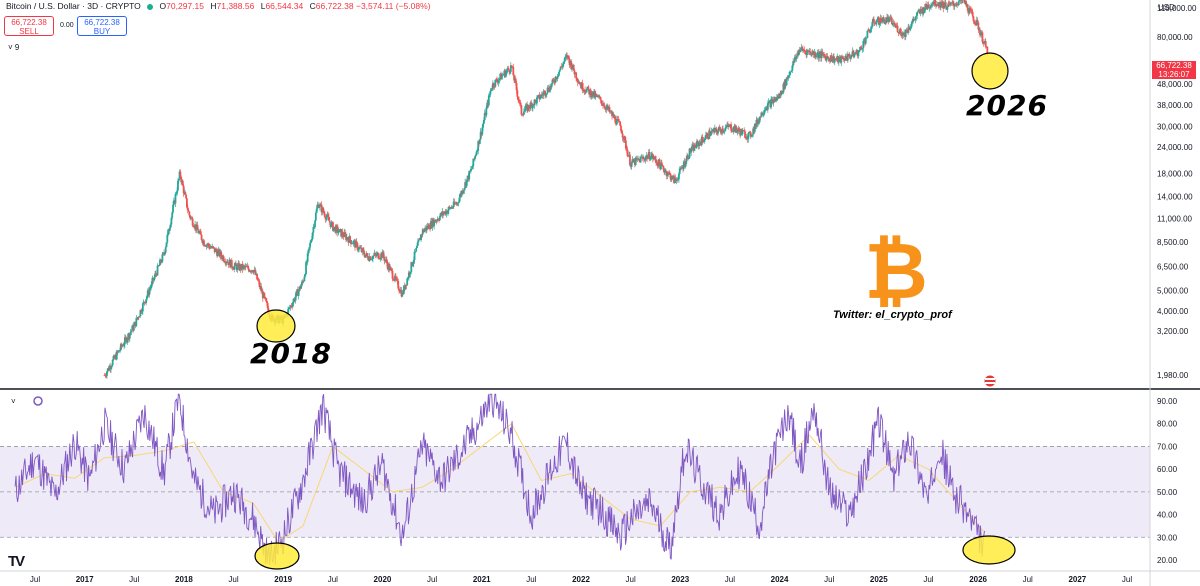 The width and height of the screenshot is (1200, 586). Describe the element at coordinates (102, 26) in the screenshot. I see `buy-button: 66,722.38 BUY` at that location.